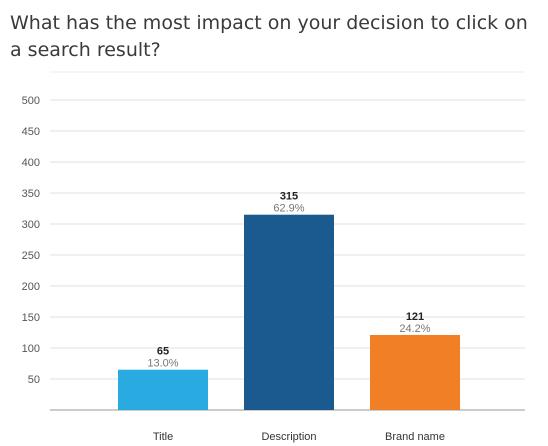  Describe the element at coordinates (415, 437) in the screenshot. I see `x-tick-label: Brand name` at that location.